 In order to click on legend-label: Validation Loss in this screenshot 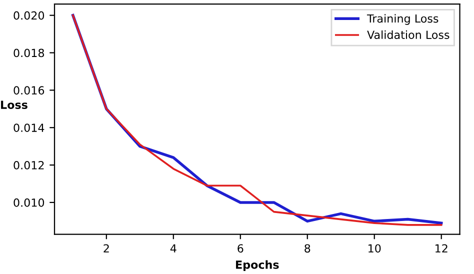, I will do `click(408, 35)`.